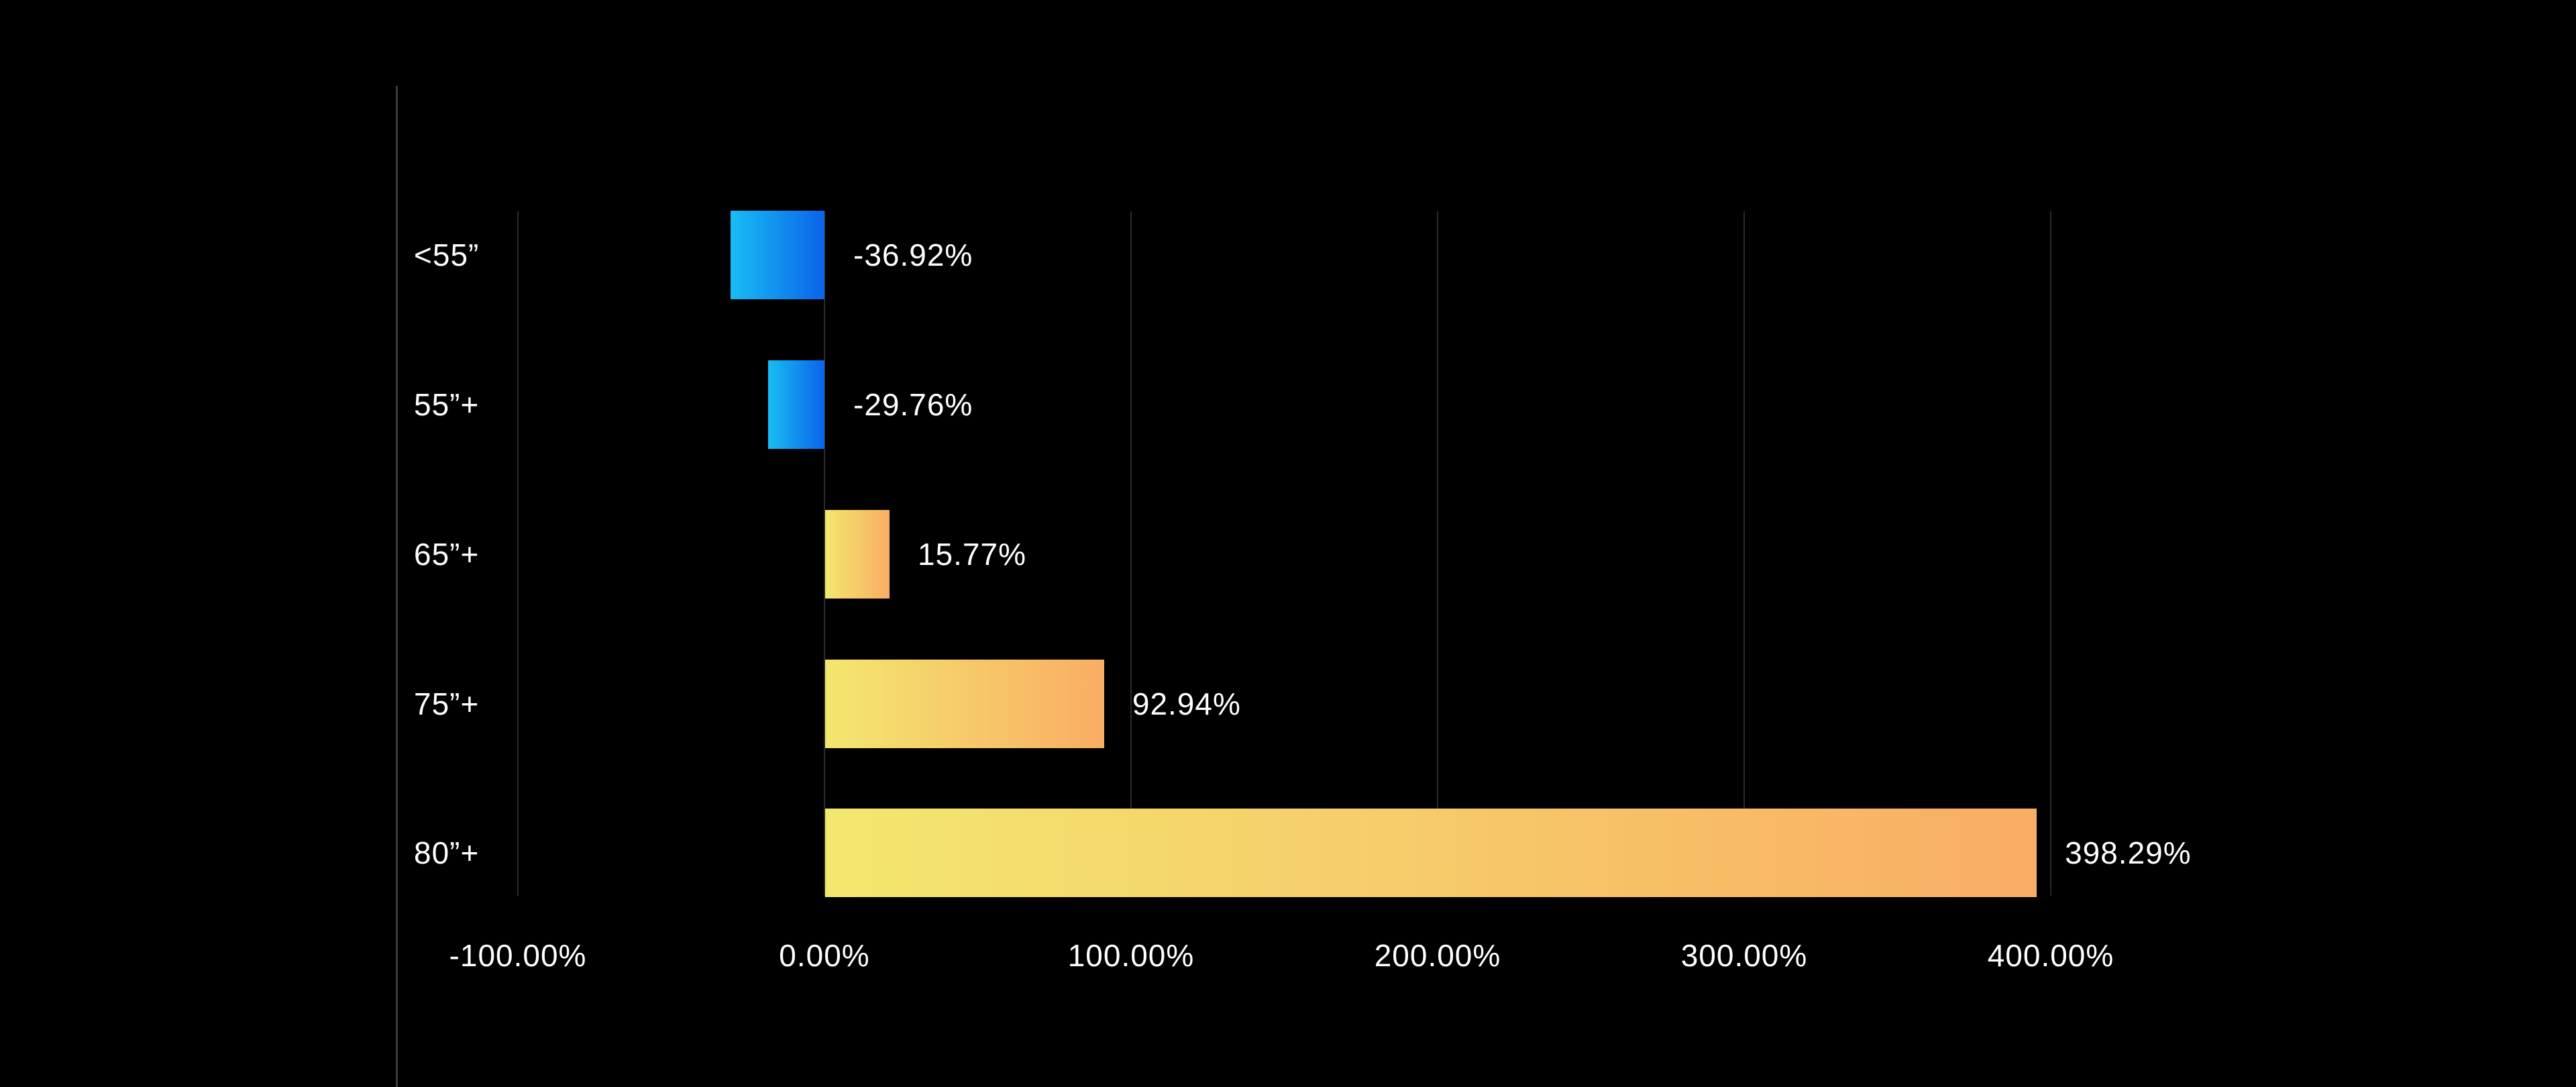 The width and height of the screenshot is (2576, 1087). Describe the element at coordinates (824, 955) in the screenshot. I see `x-tick-label: 0.00%` at that location.